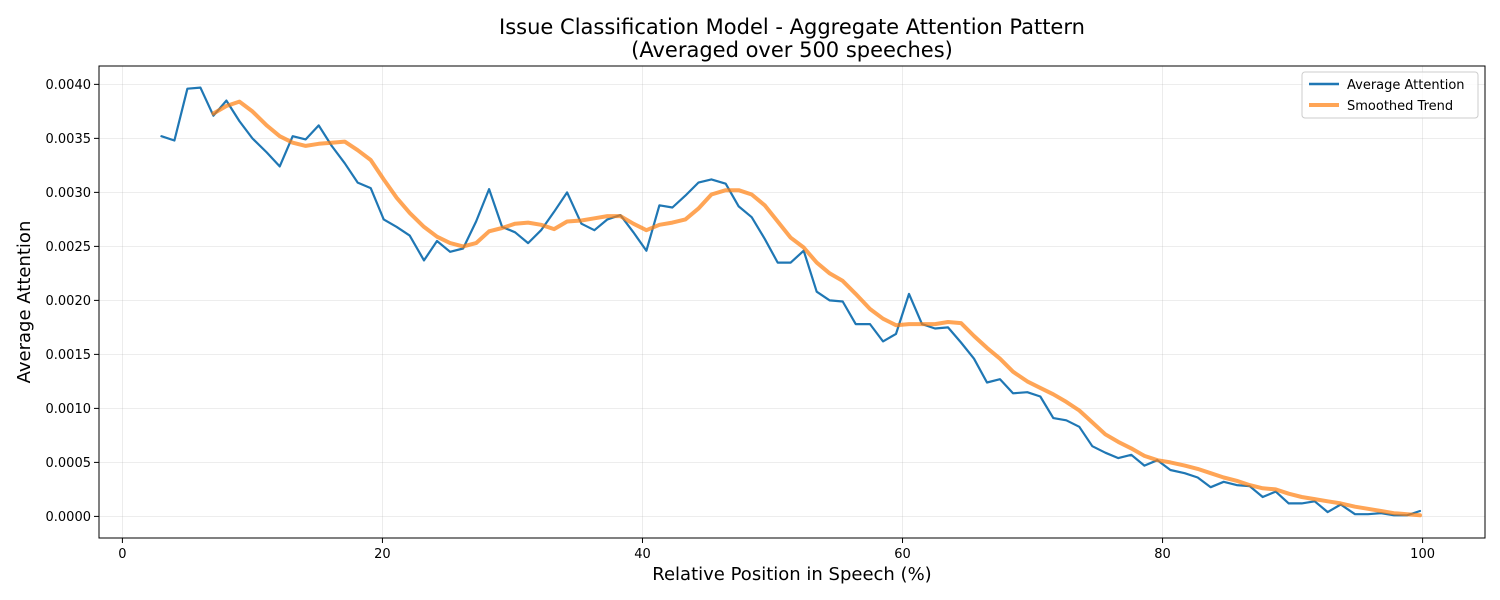 Image resolution: width=1500 pixels, height=600 pixels. I want to click on y-tick-label: 0.0030, so click(69, 193).